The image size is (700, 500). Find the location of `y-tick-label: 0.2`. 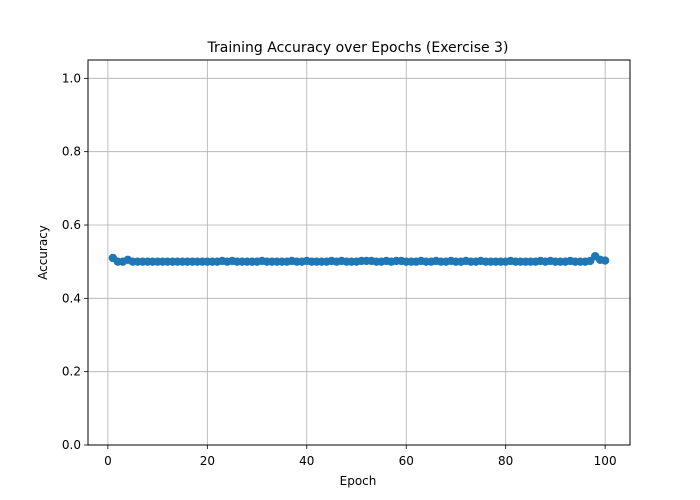

y-tick-label: 0.2 is located at coordinates (71, 372).